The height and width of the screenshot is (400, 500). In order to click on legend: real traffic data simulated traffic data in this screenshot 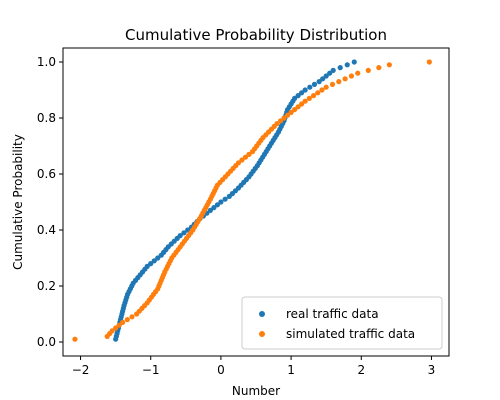, I will do `click(342, 323)`.